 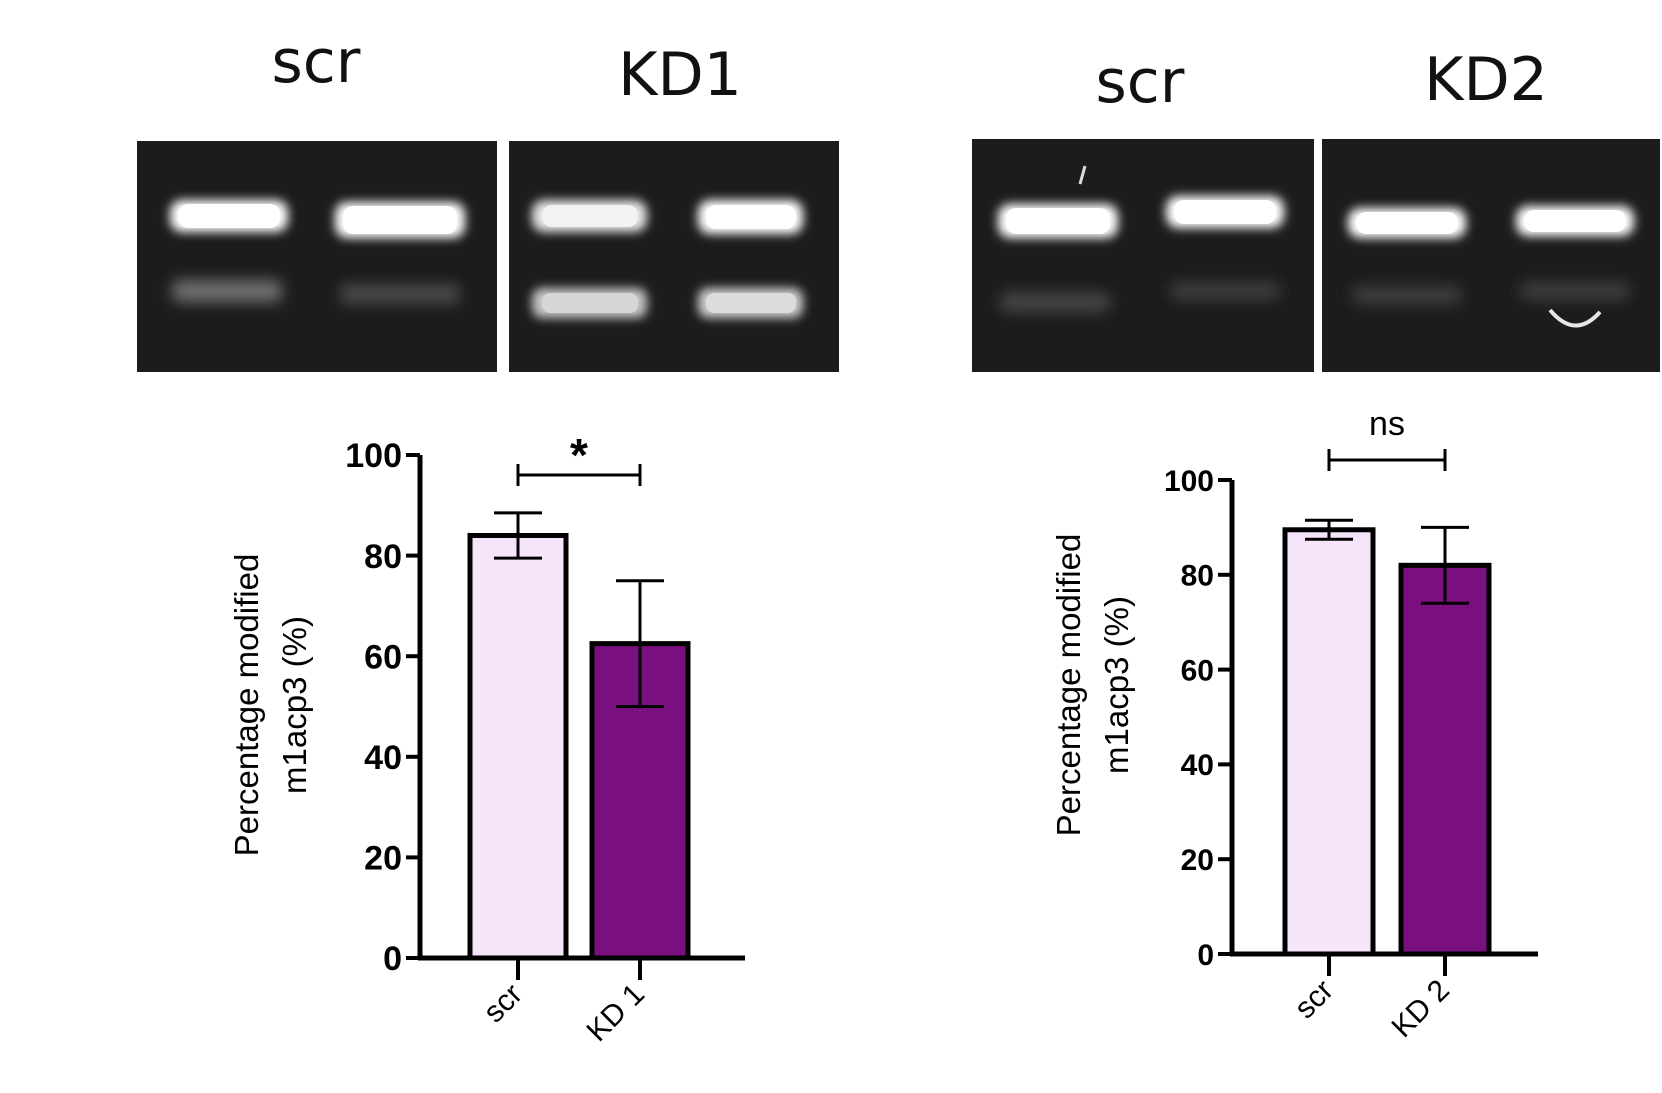 I want to click on gel-label-right-kd2: KD2, so click(x=1486, y=80).